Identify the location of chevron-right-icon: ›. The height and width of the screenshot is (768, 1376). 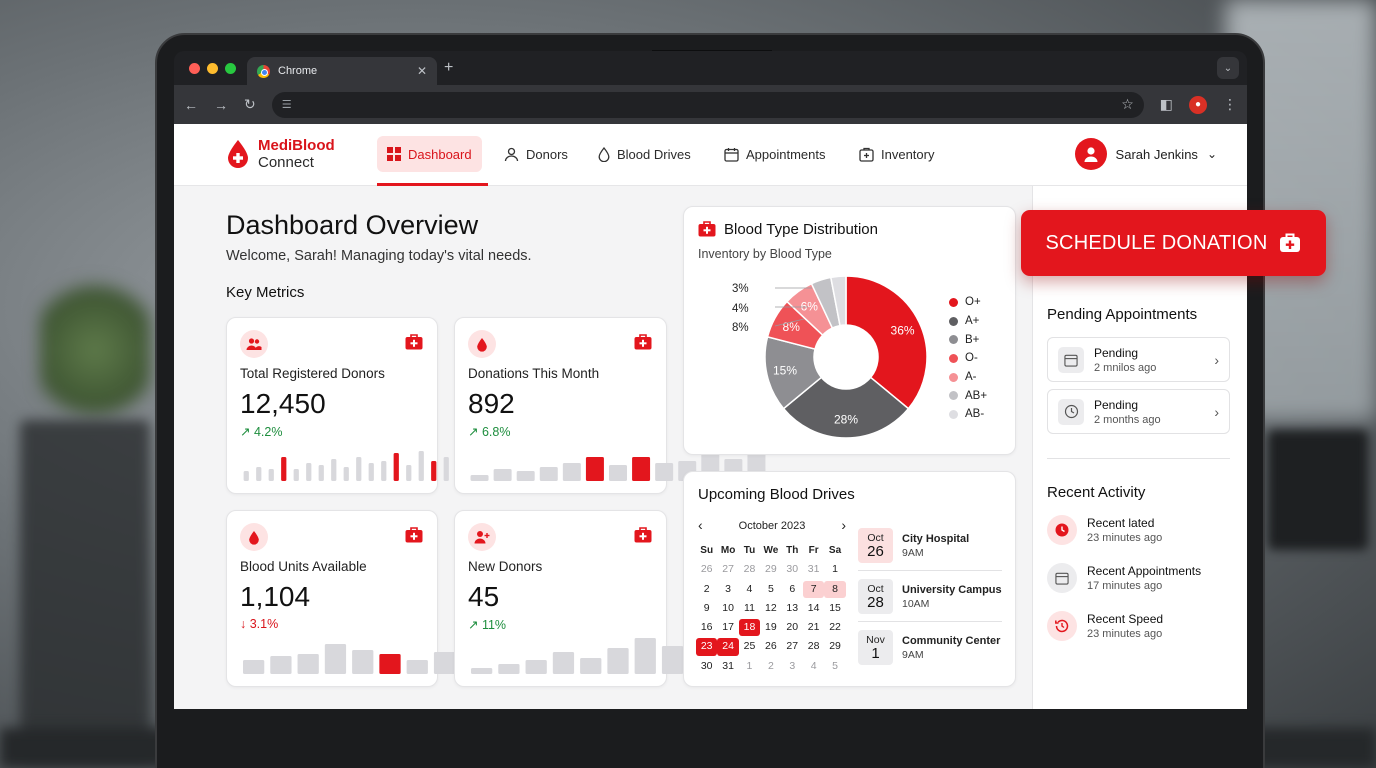
(1216, 411).